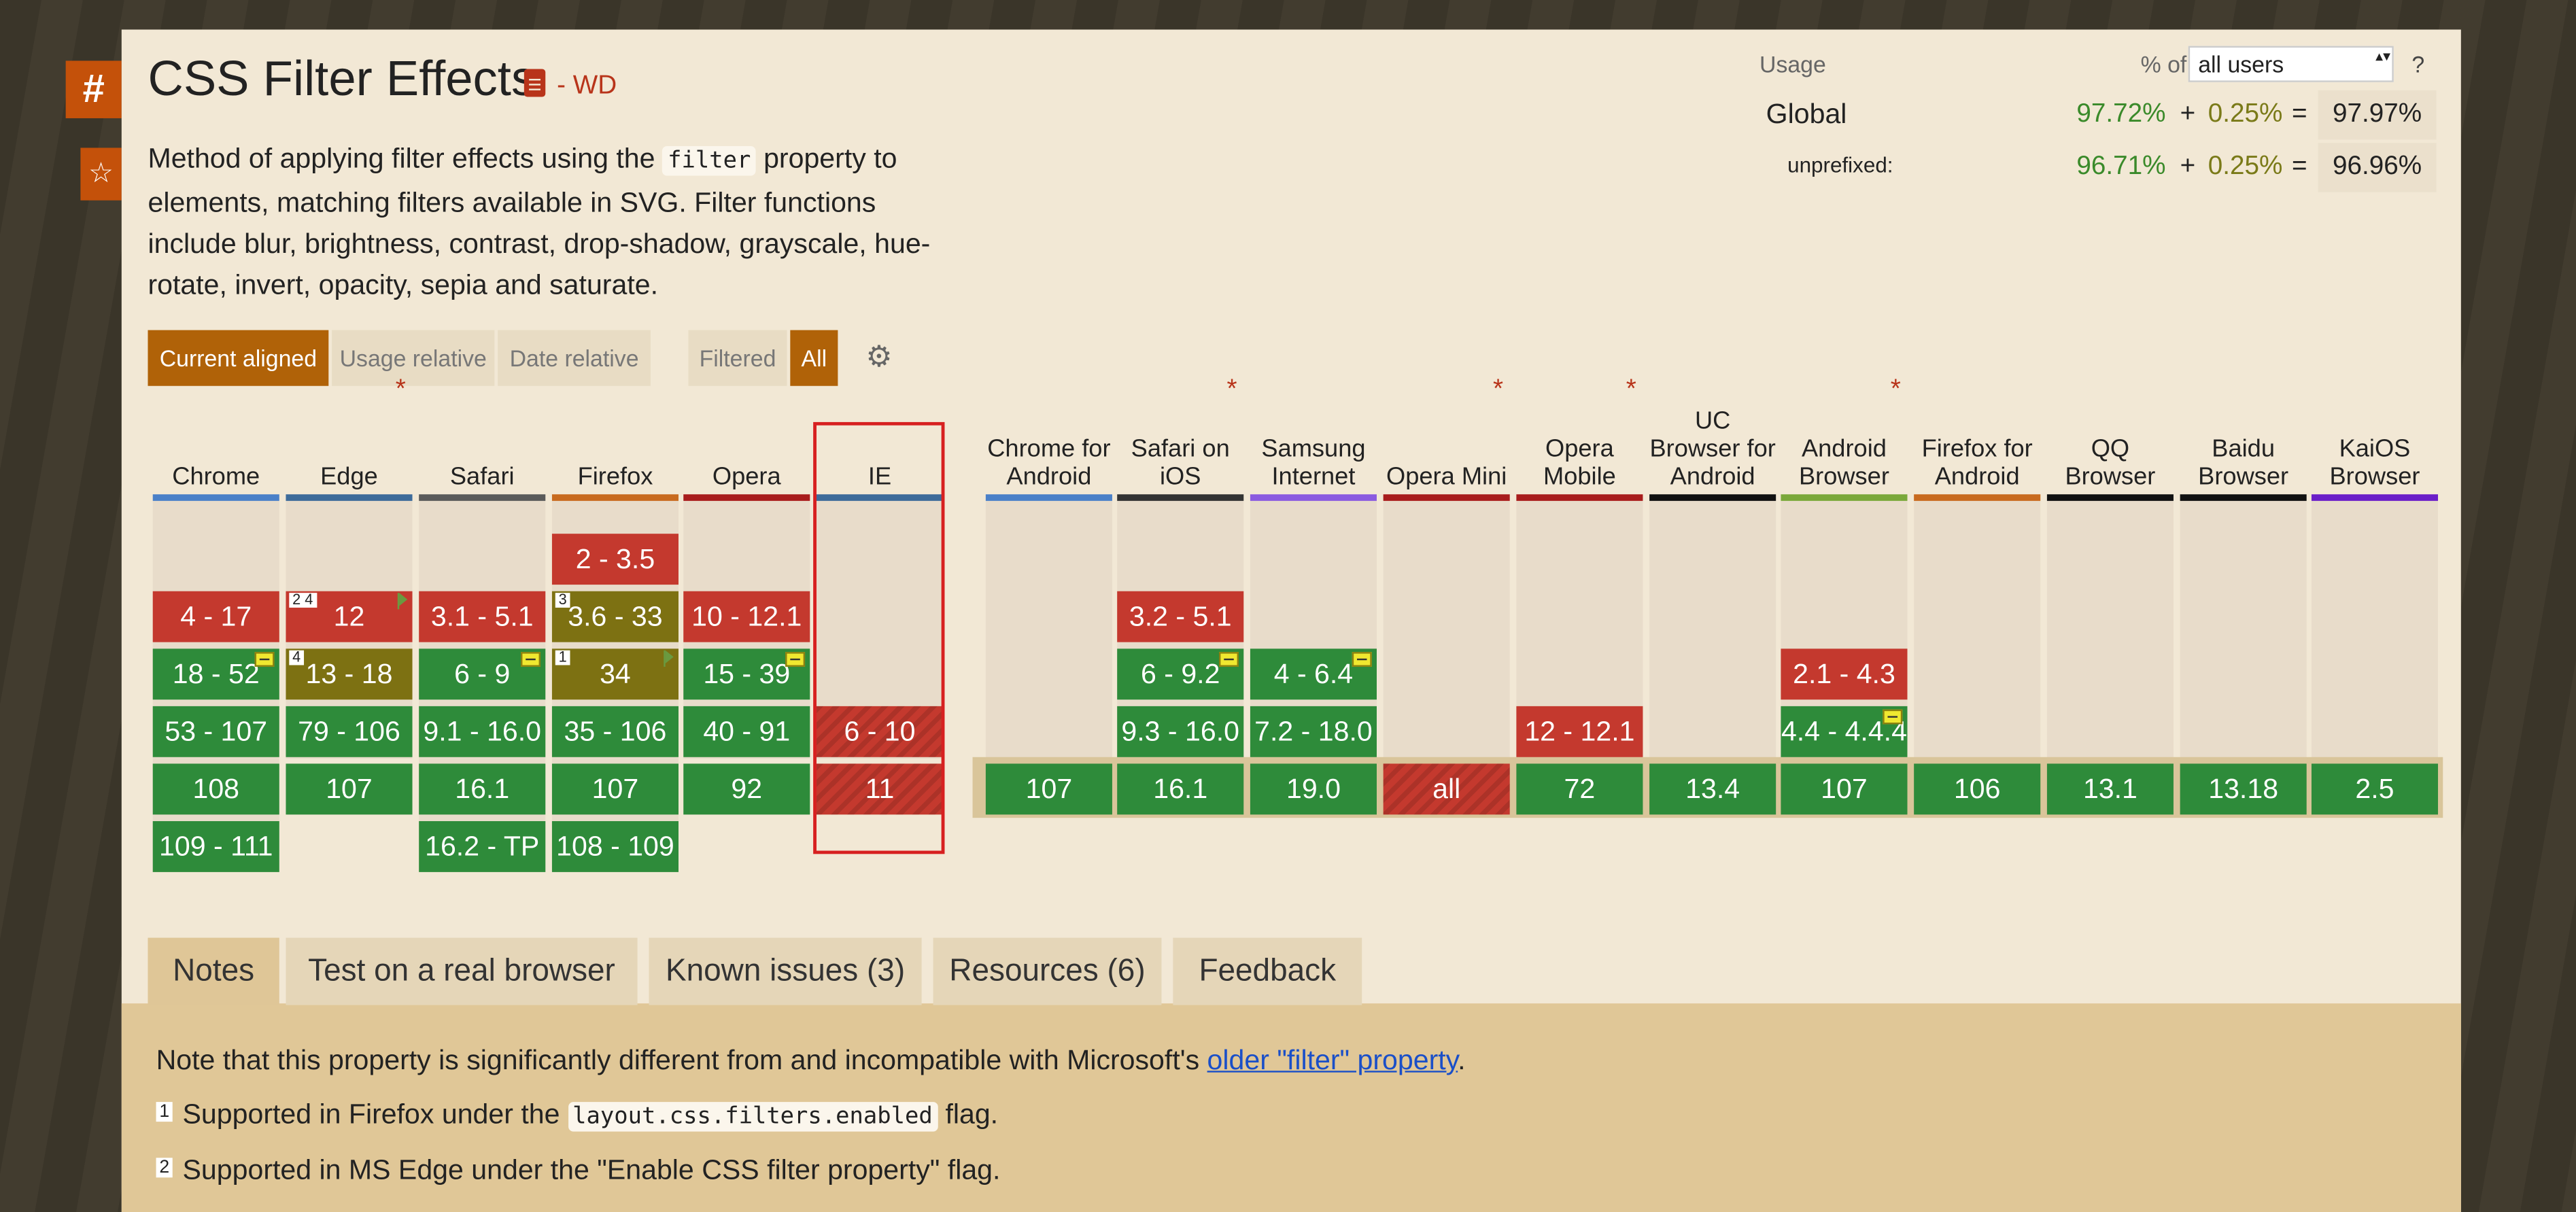 The width and height of the screenshot is (2576, 1212). I want to click on support-cell: 11, so click(880, 789).